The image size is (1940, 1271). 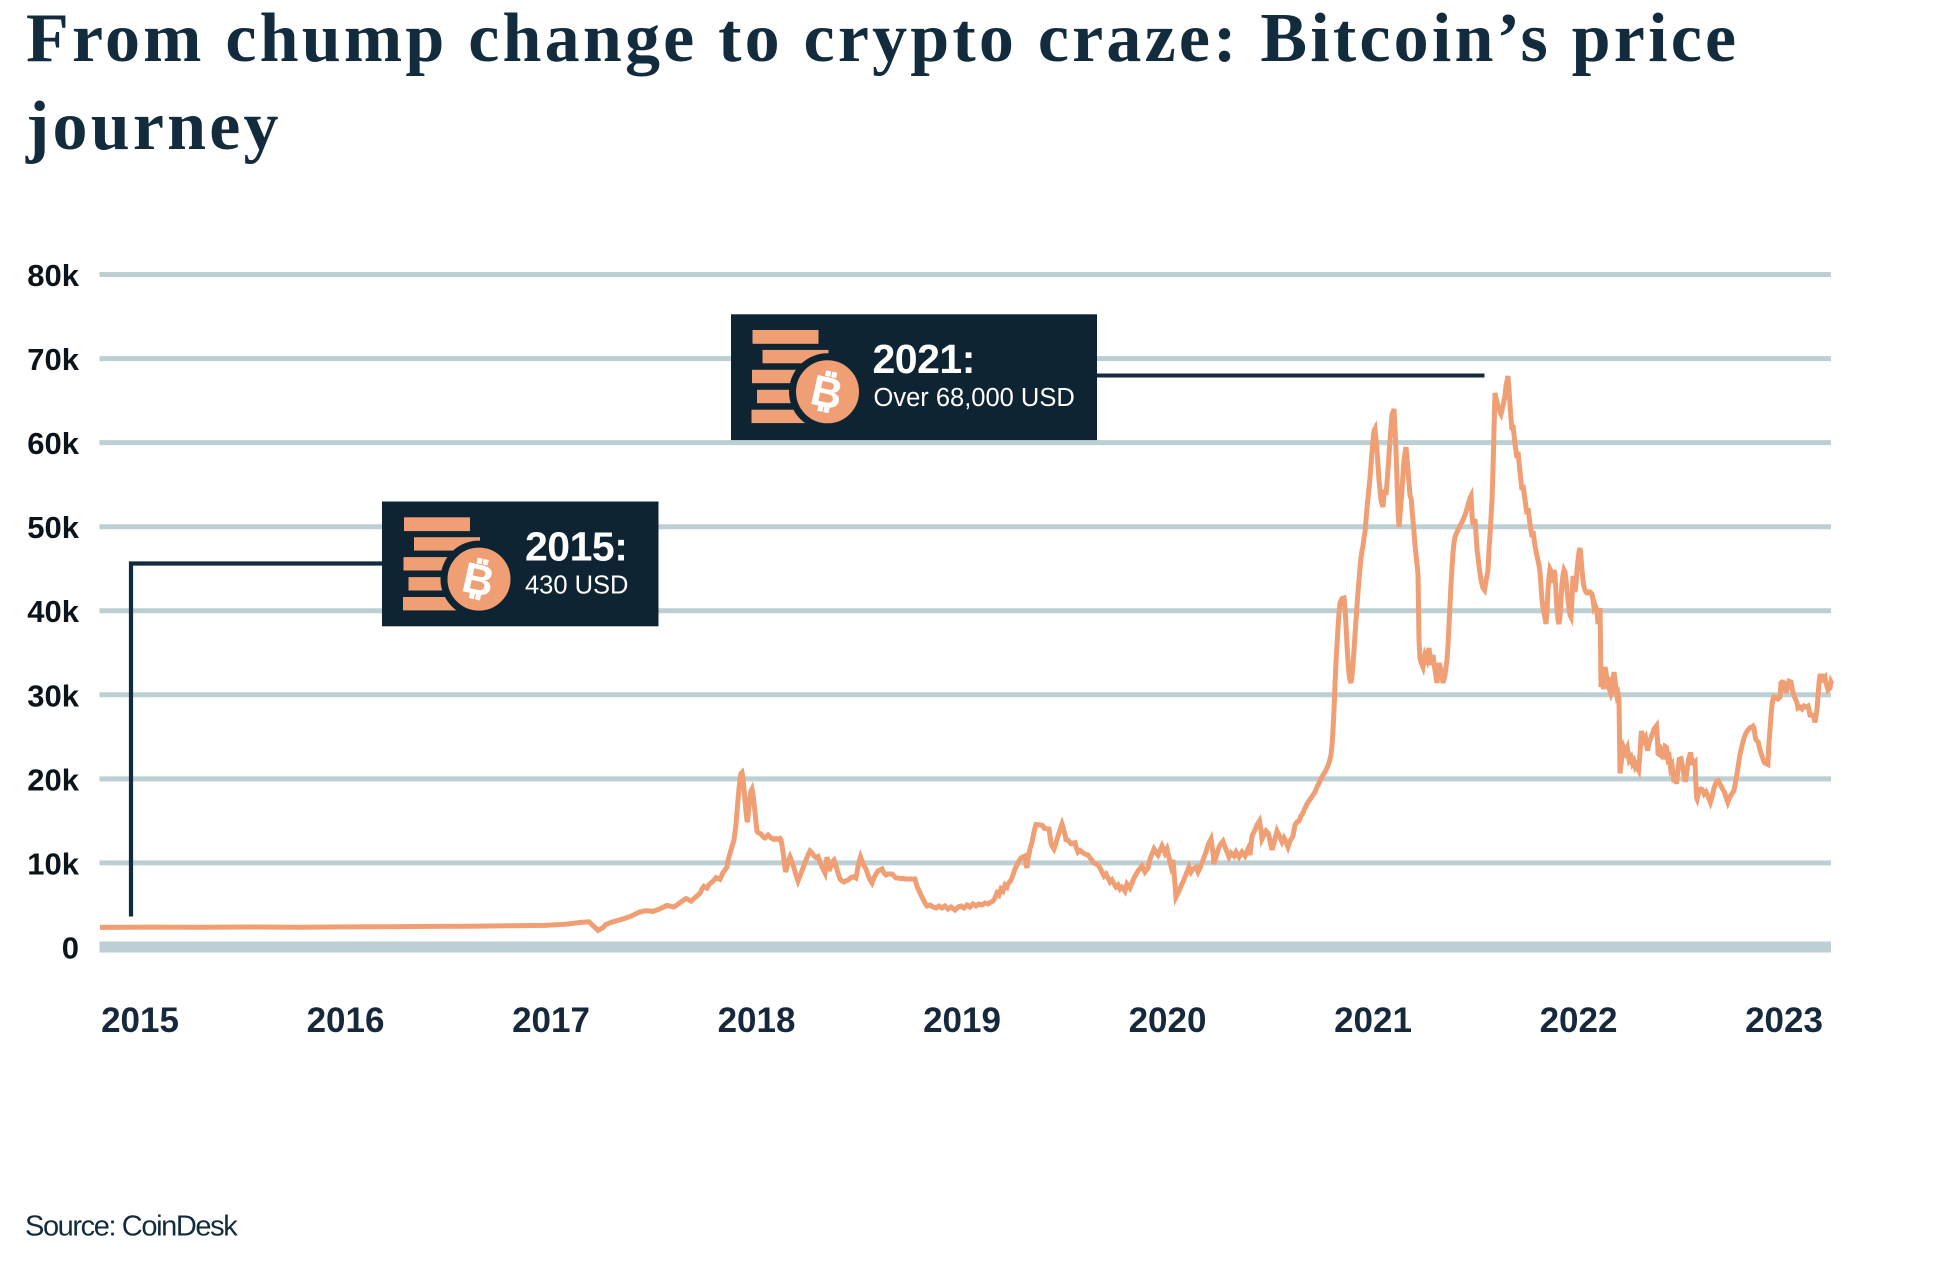 What do you see at coordinates (53, 779) in the screenshot?
I see `svg-text: 20k` at bounding box center [53, 779].